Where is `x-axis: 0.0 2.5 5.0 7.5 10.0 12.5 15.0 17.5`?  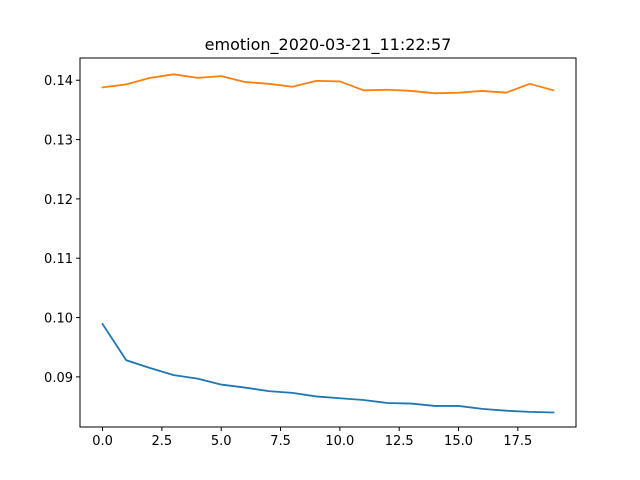
x-axis: 0.0 2.5 5.0 7.5 10.0 12.5 15.0 17.5 is located at coordinates (312, 438).